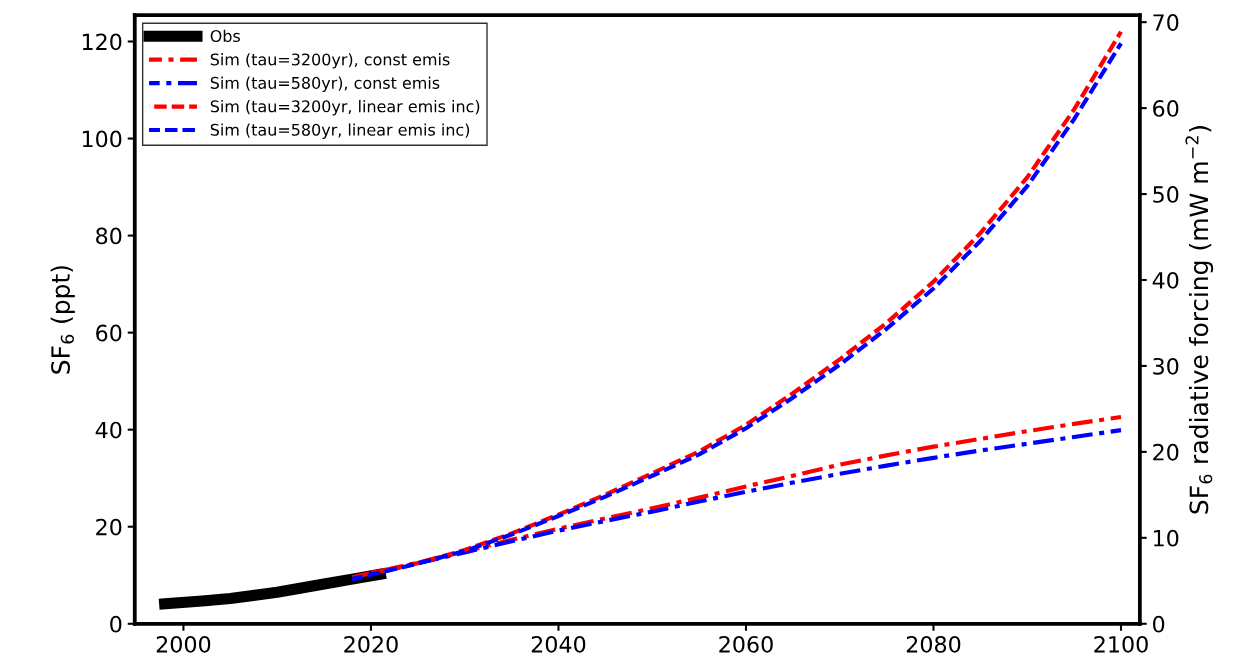 This screenshot has width=1247, height=665. I want to click on y2-tick-label: 60, so click(1166, 108).